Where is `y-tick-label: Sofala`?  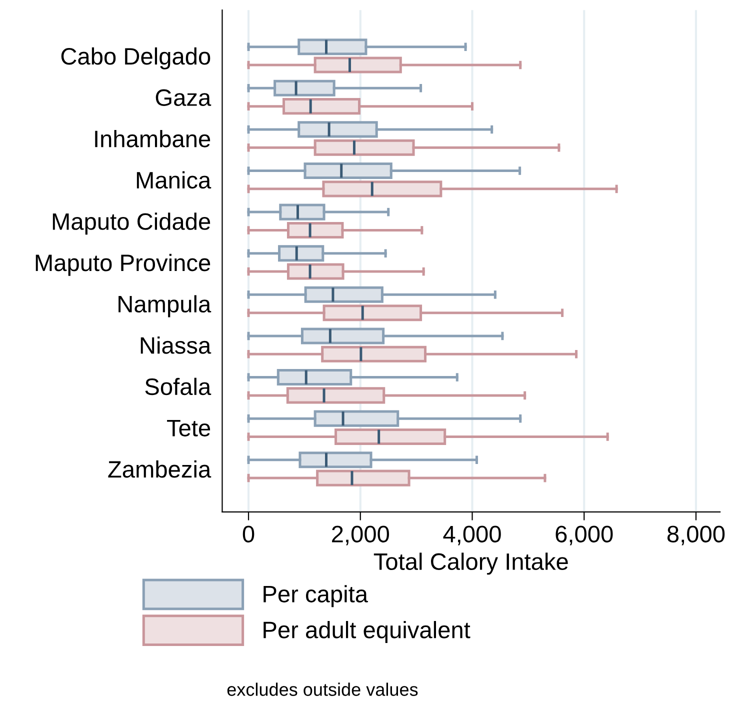
y-tick-label: Sofala is located at coordinates (178, 387).